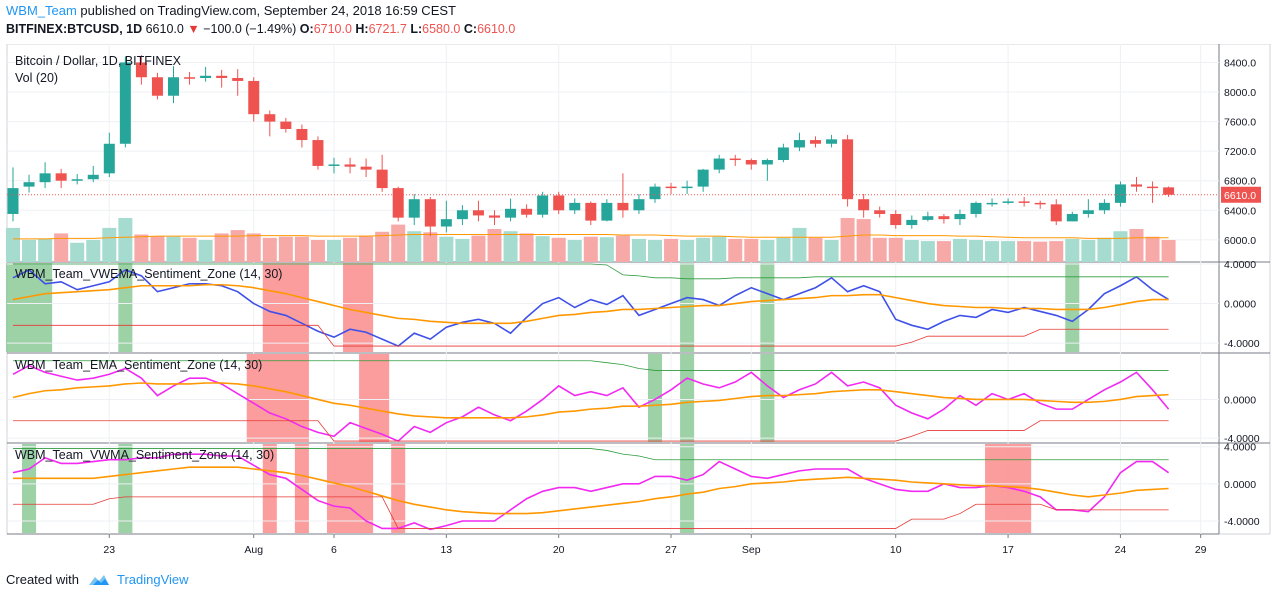  I want to click on time-tick-label: 13, so click(446, 550).